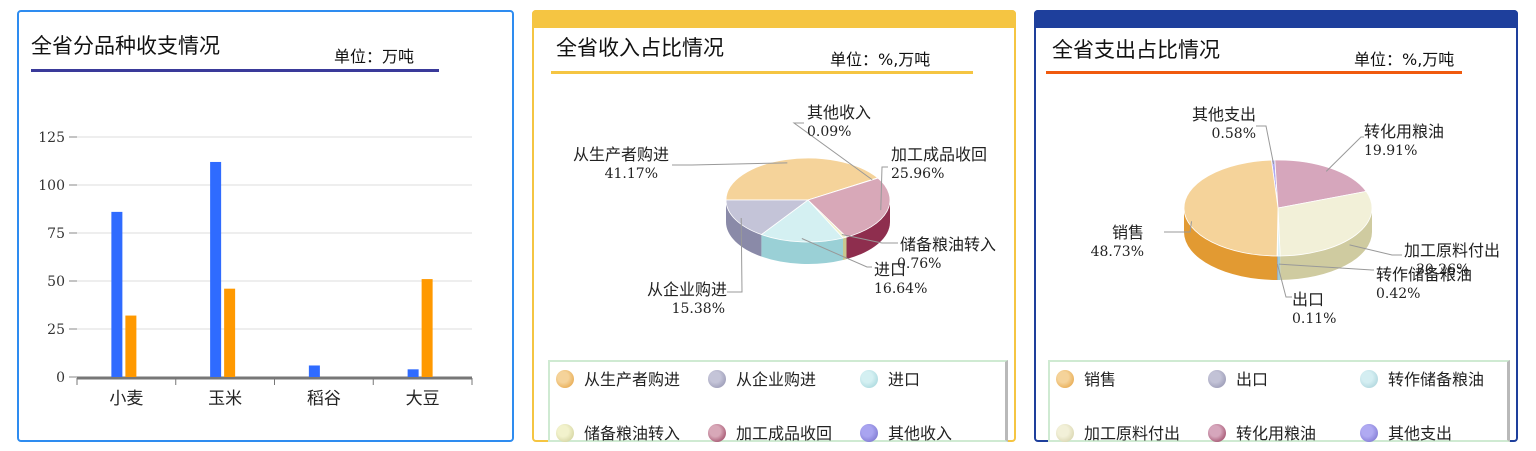 The height and width of the screenshot is (451, 1536). What do you see at coordinates (225, 399) in the screenshot?
I see `category-label: 玉米` at bounding box center [225, 399].